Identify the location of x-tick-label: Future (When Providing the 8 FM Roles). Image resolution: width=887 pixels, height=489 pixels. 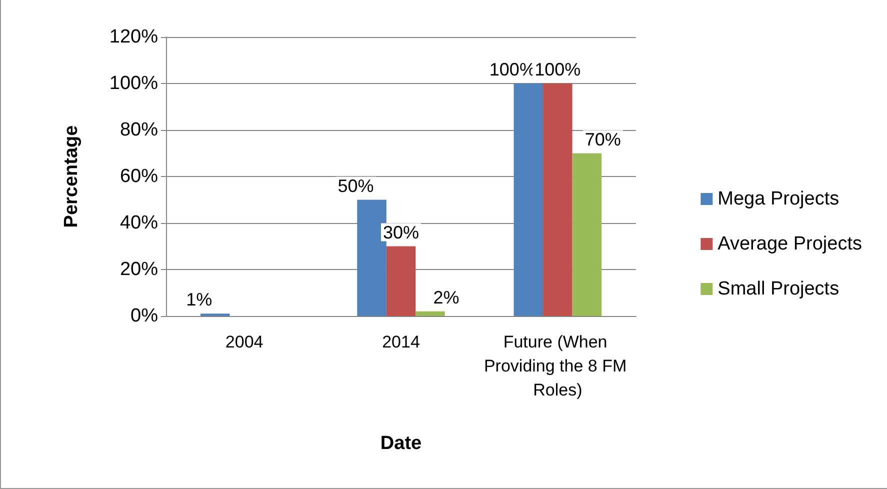
(558, 366).